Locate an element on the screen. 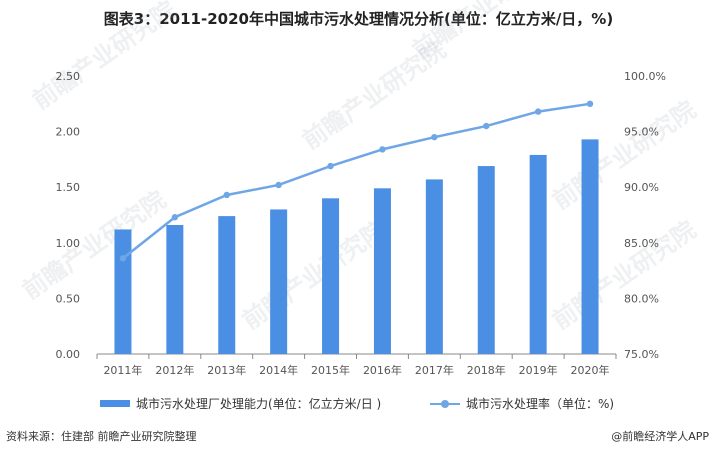 The image size is (717, 455). y-right-tick-label: 95.0% is located at coordinates (641, 132).